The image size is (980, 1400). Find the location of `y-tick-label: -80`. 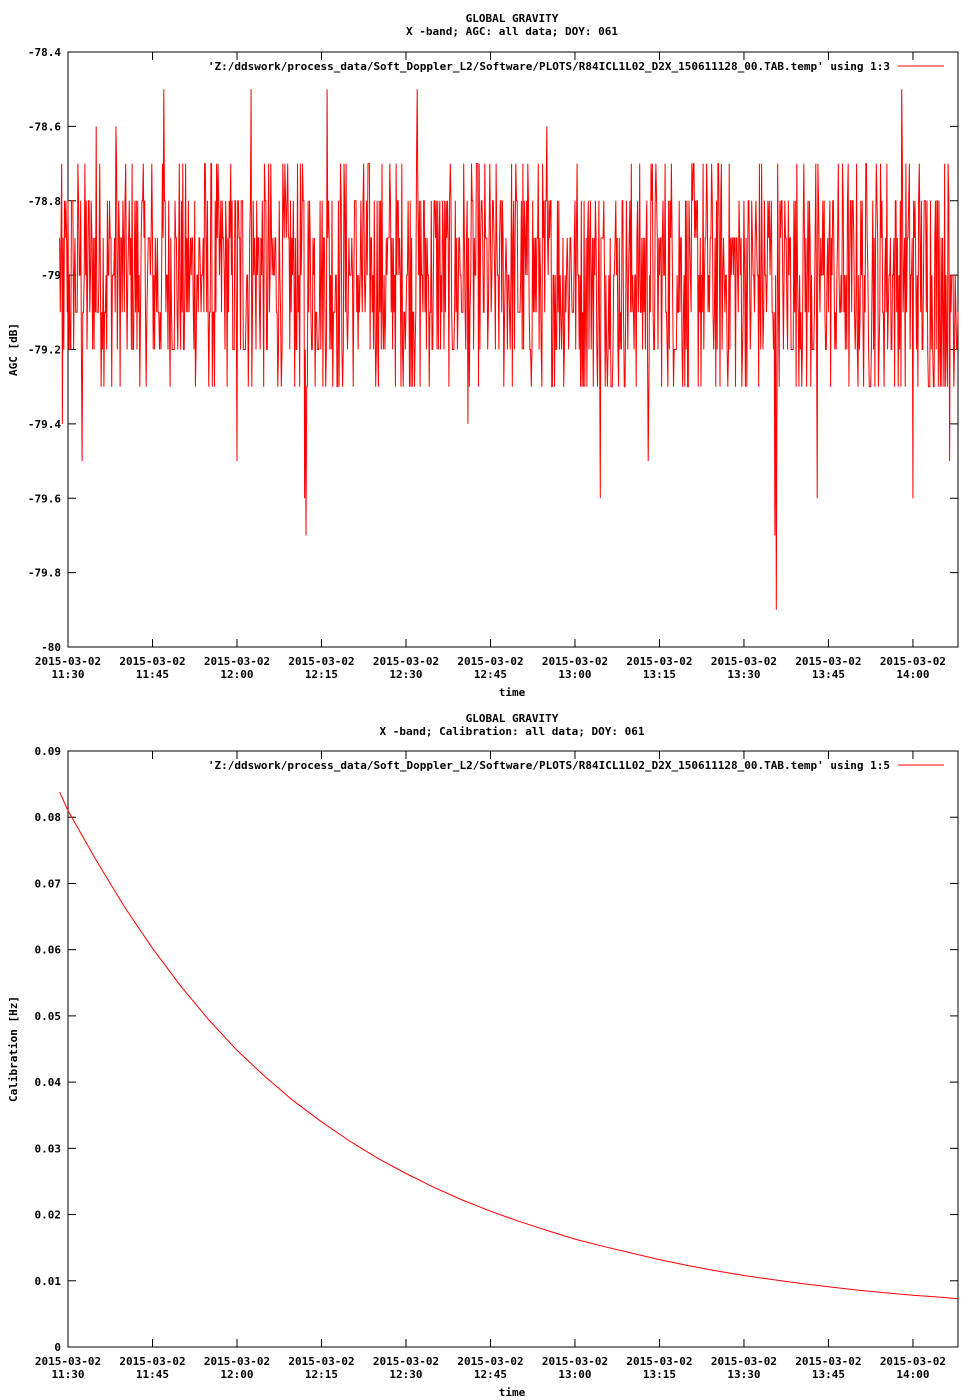

y-tick-label: -80 is located at coordinates (51, 647).